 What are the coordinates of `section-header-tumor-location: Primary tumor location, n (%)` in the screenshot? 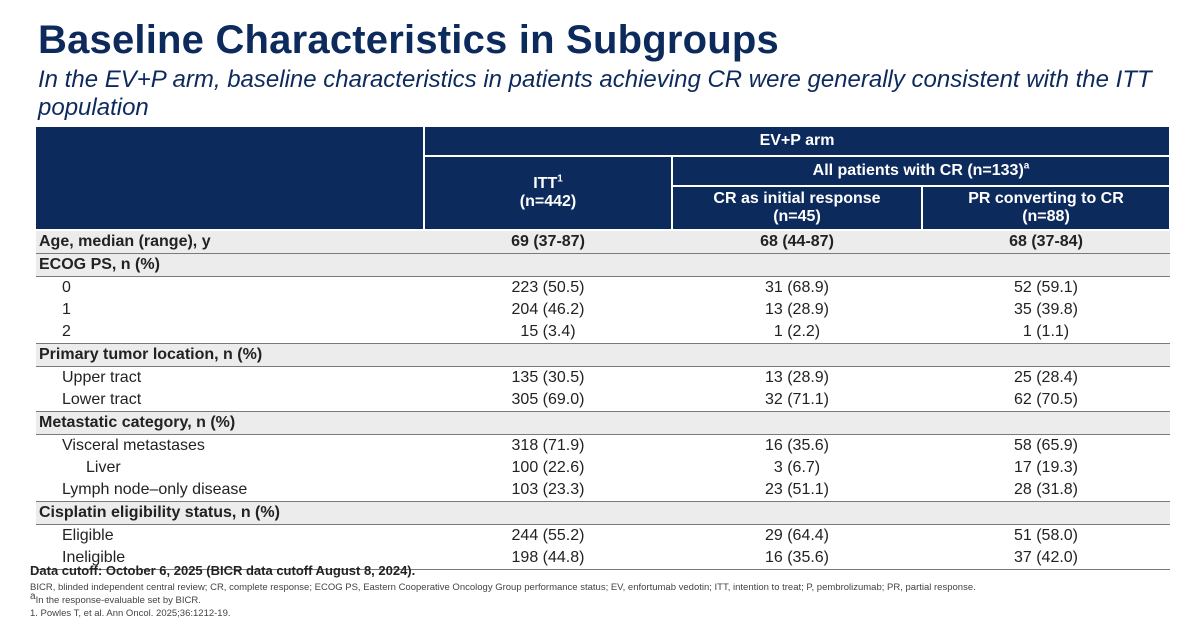 It's located at (603, 355).